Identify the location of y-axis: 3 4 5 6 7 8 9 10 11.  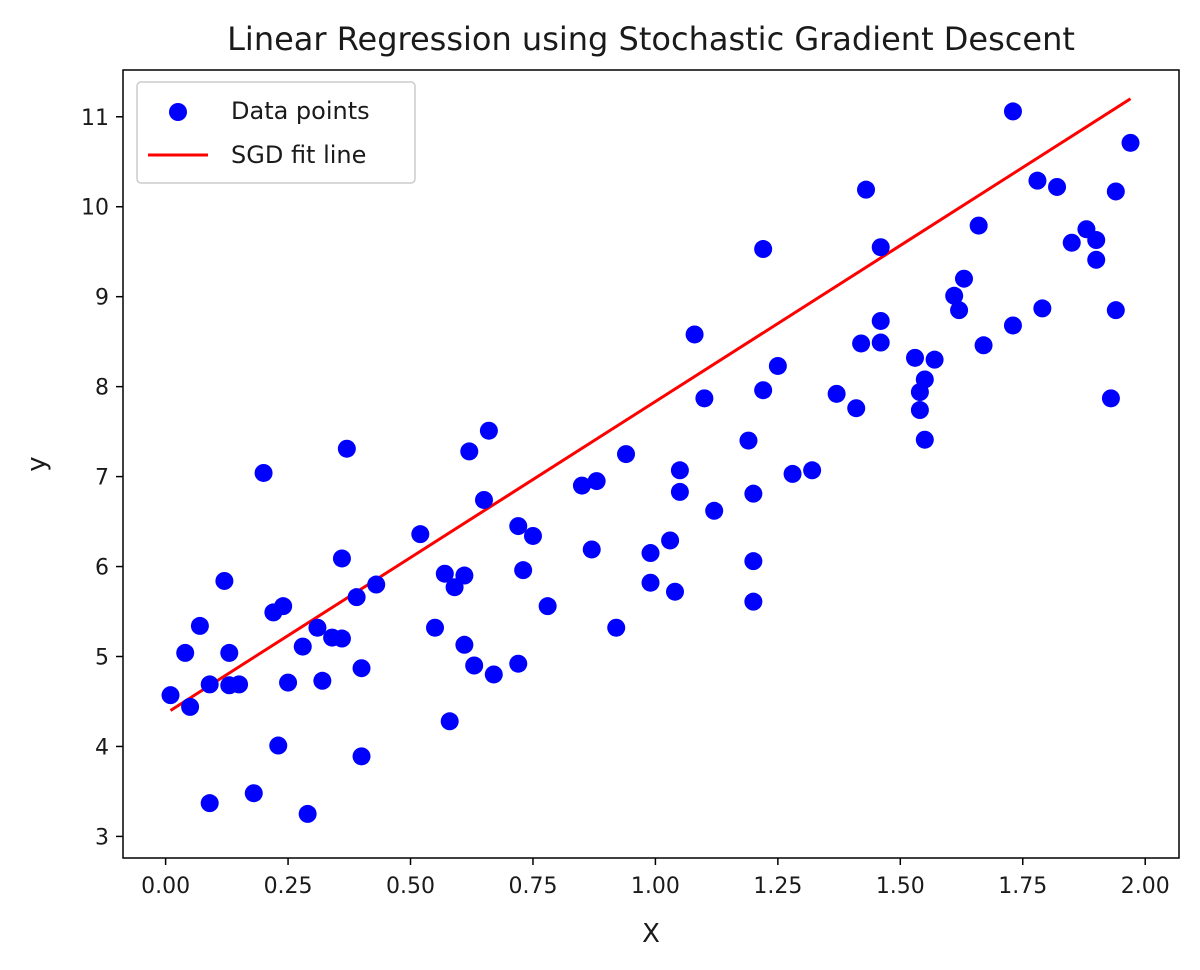
(102, 478).